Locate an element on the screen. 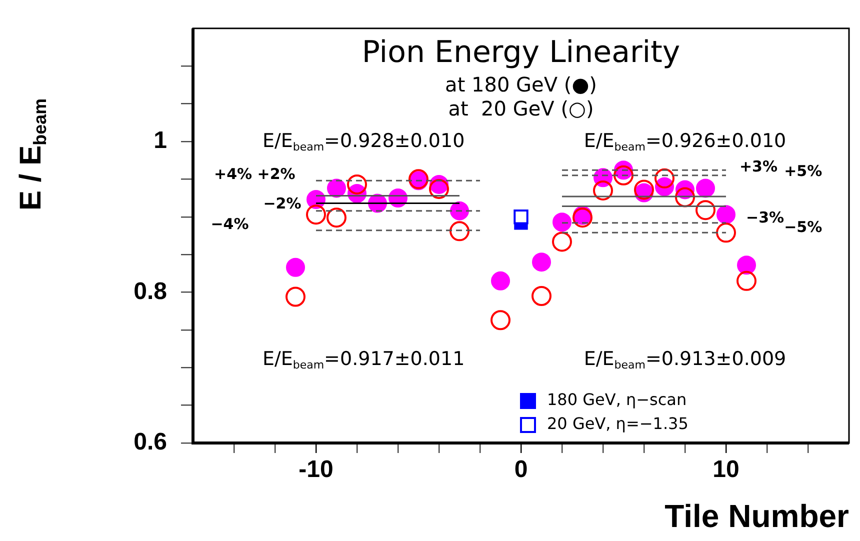 This screenshot has width=860, height=541. x-tick-label: 10 is located at coordinates (726, 470).